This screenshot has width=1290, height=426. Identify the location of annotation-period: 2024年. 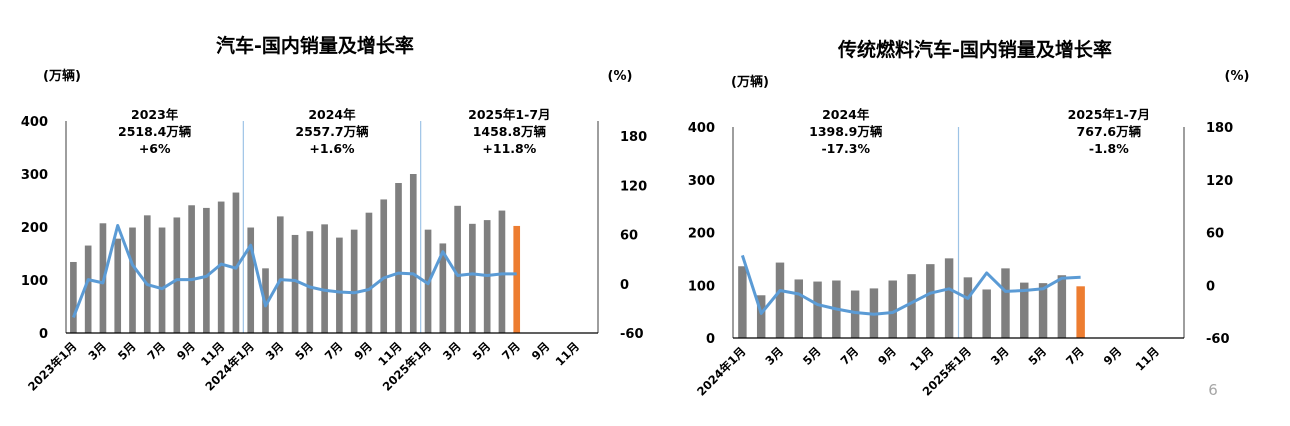
(332, 114).